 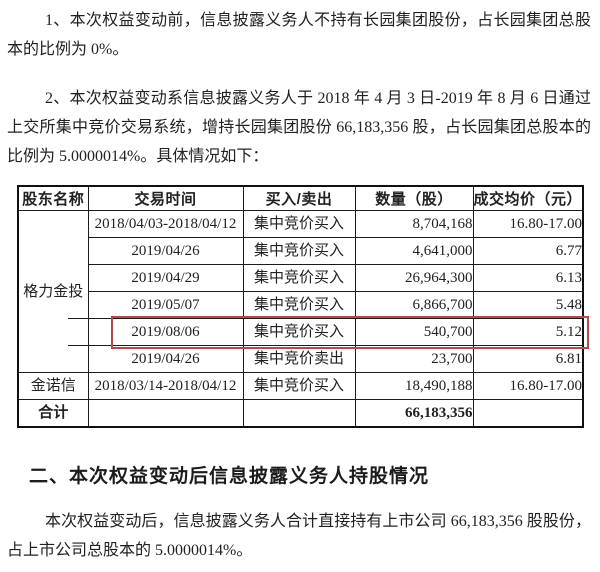 I want to click on header-avg-price: 成交均价（元）, so click(x=528, y=198).